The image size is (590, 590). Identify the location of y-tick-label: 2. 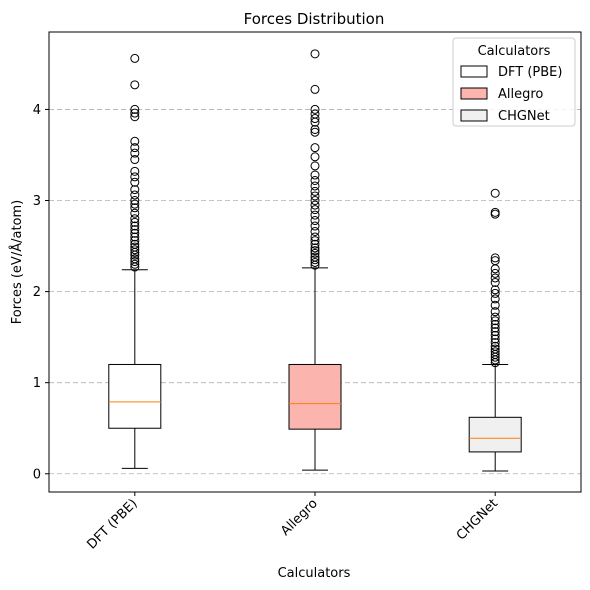
(37, 292).